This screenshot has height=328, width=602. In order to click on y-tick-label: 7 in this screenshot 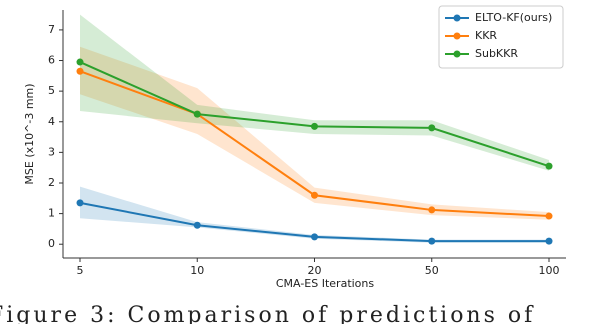, I will do `click(51, 29)`.